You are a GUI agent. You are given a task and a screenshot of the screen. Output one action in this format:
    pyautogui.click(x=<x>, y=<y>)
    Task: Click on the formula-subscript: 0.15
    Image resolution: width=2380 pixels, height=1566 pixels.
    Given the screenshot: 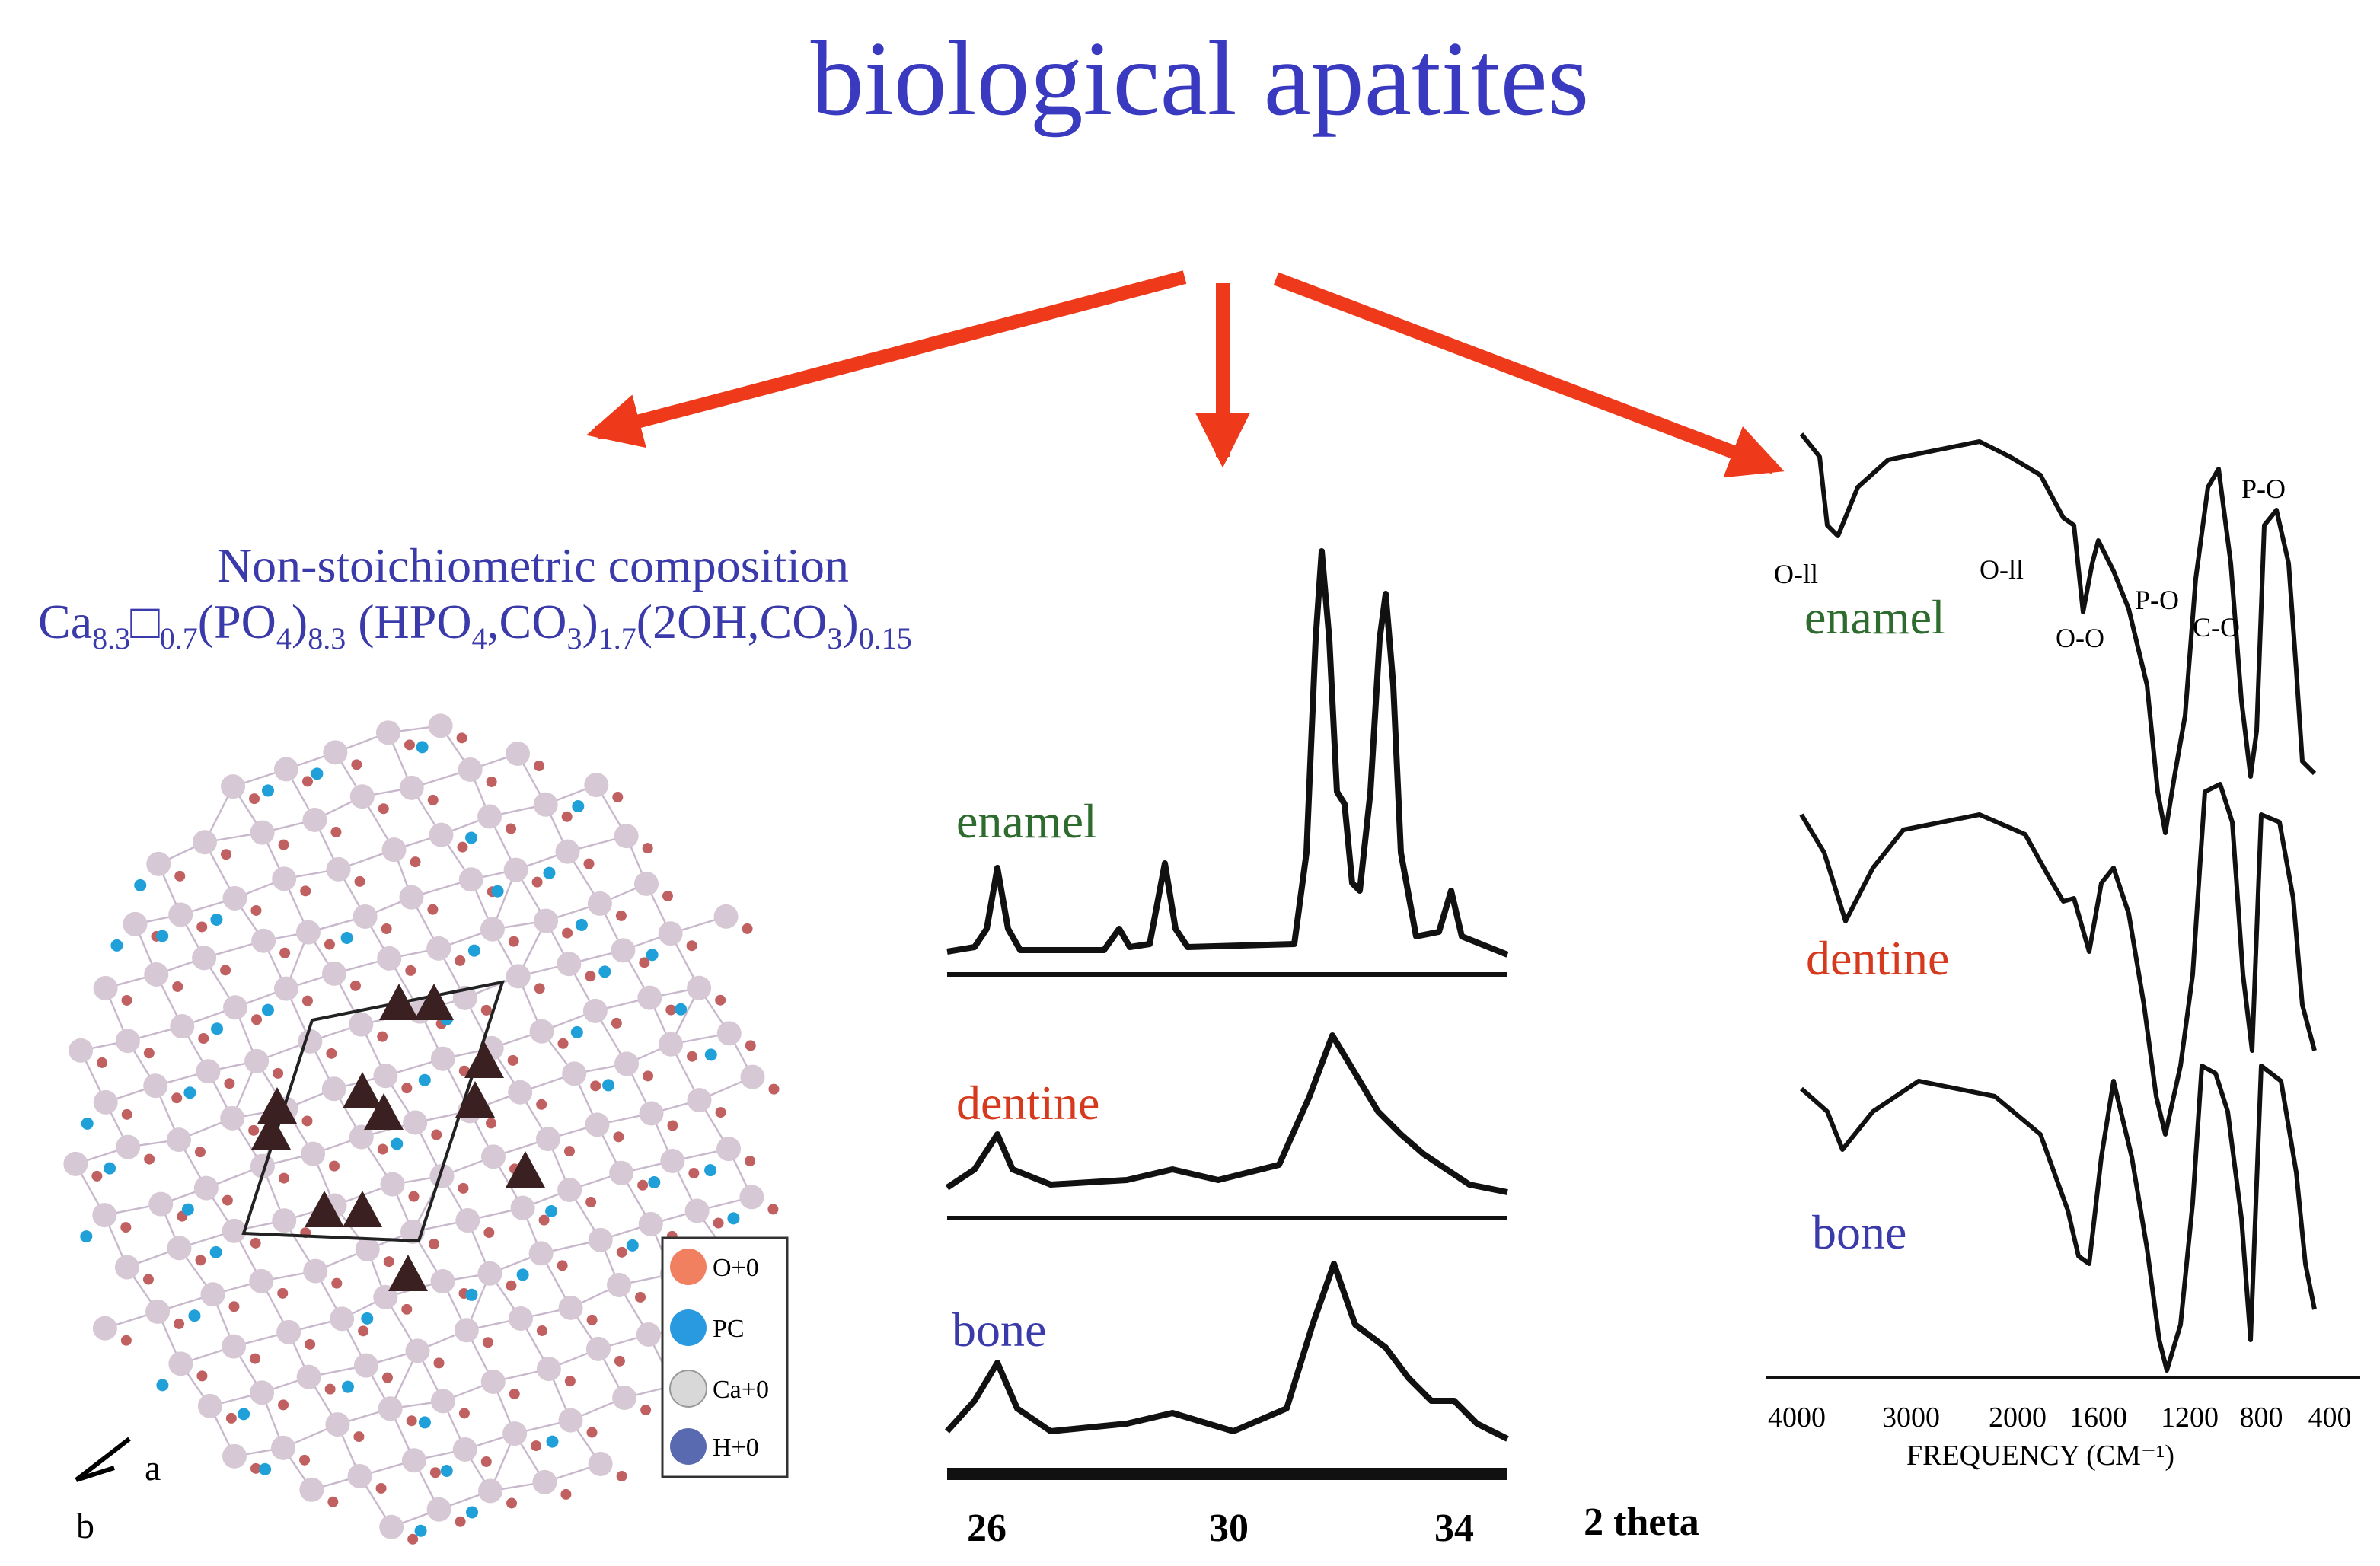 What is the action you would take?
    pyautogui.click(x=885, y=637)
    